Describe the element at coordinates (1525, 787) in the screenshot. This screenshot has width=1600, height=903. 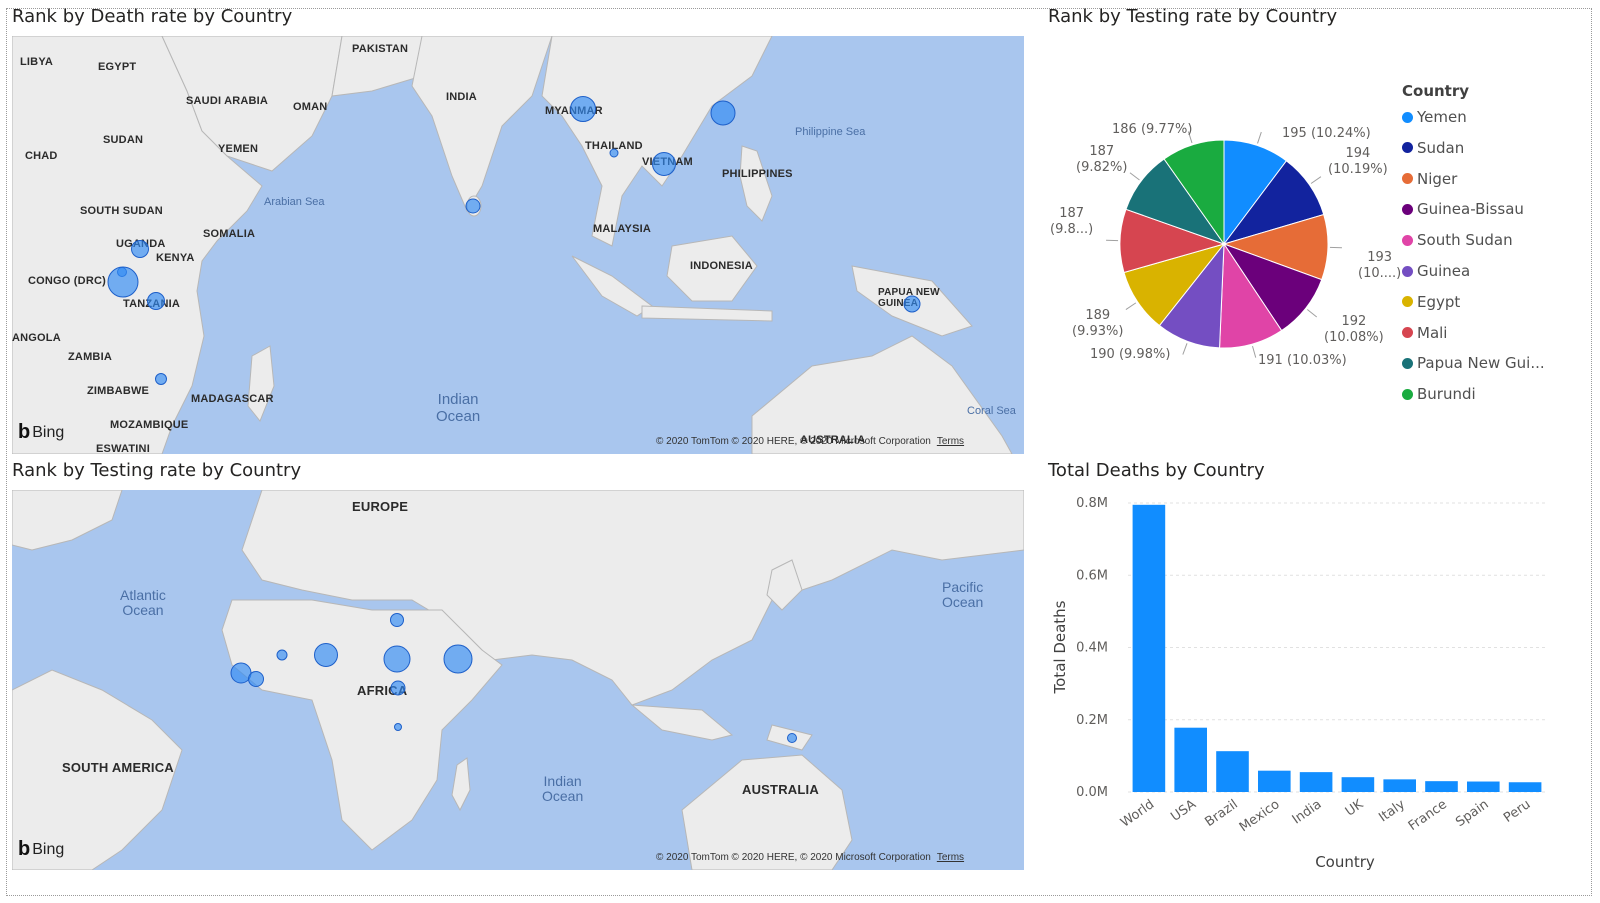
I see `bar-peru` at that location.